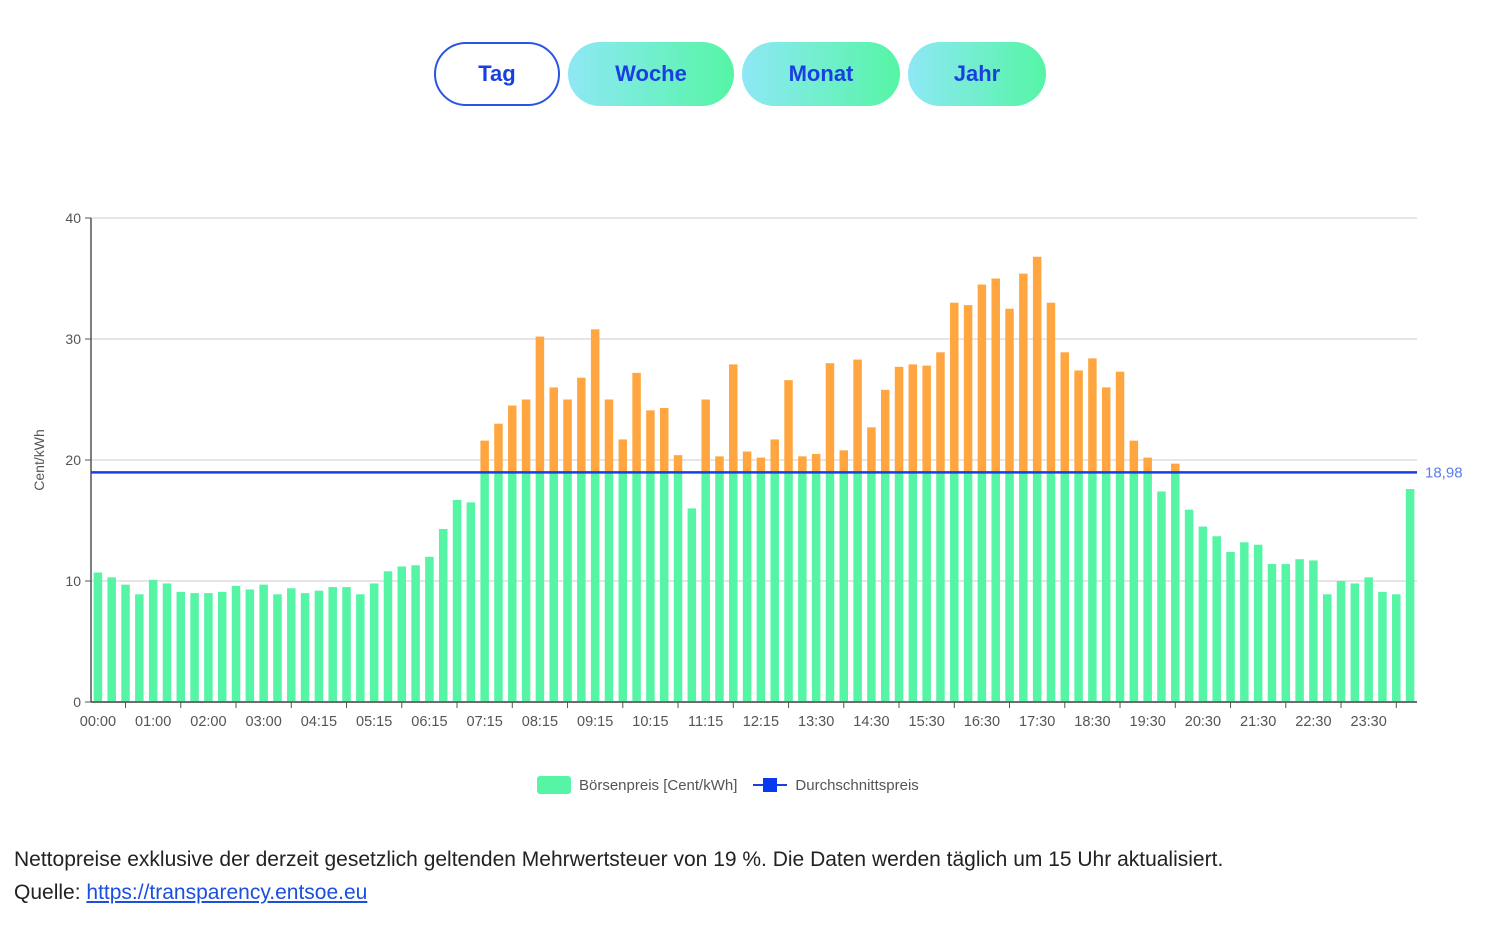 The image size is (1500, 940). Describe the element at coordinates (977, 74) in the screenshot. I see `tab-jahr: Jahr` at that location.